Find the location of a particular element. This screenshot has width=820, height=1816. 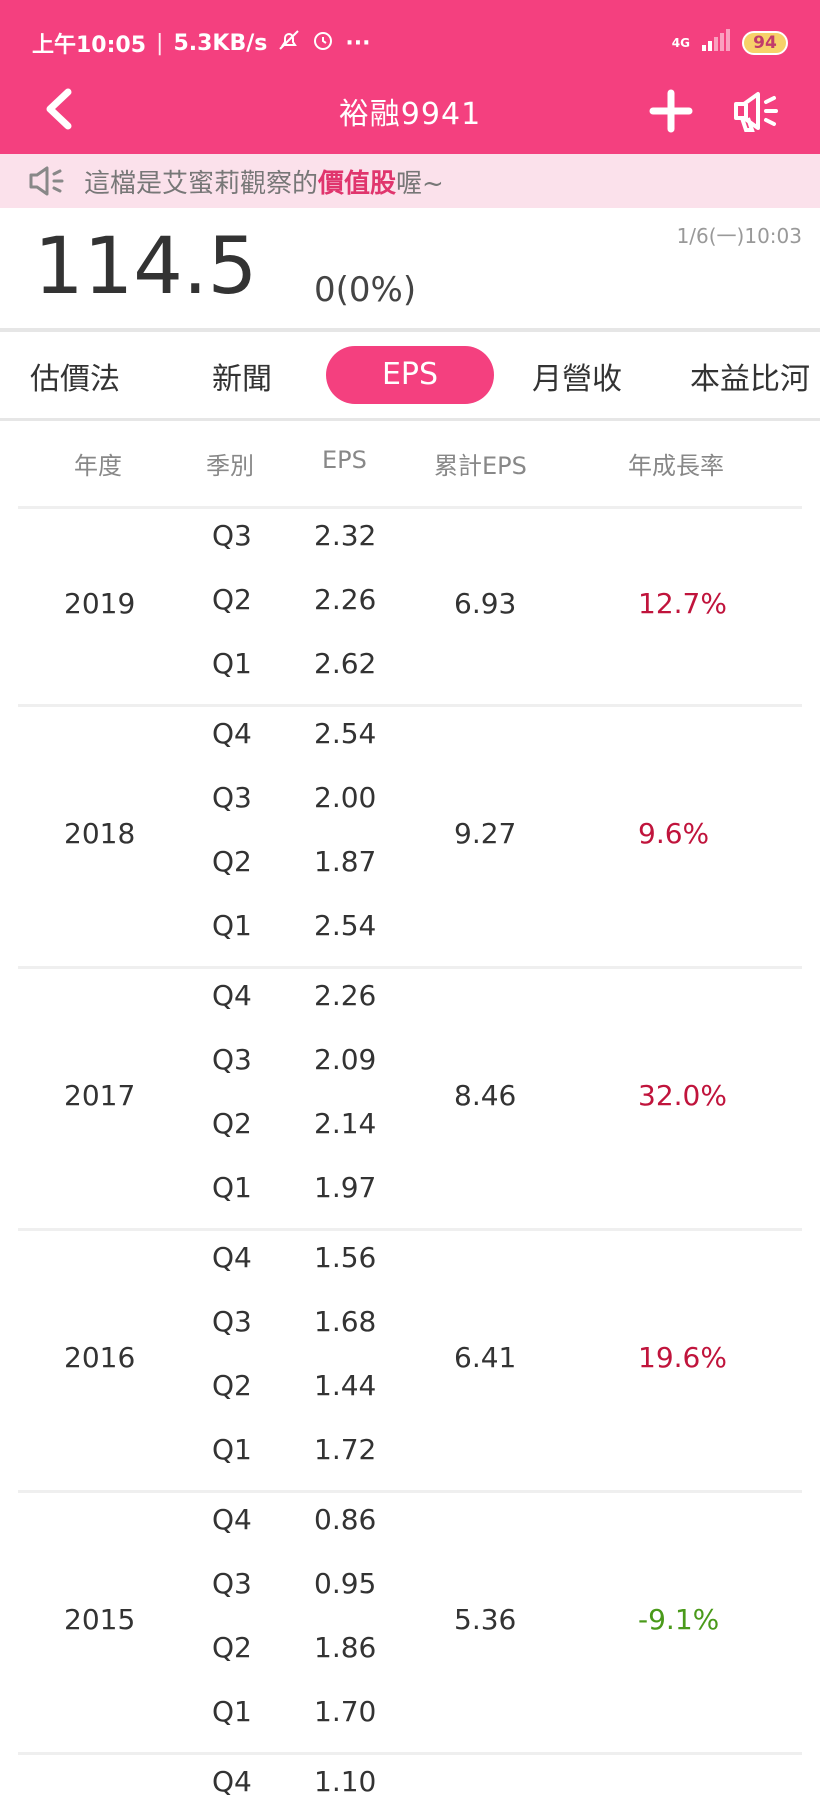

growth-rate: 9.6% is located at coordinates (674, 833).